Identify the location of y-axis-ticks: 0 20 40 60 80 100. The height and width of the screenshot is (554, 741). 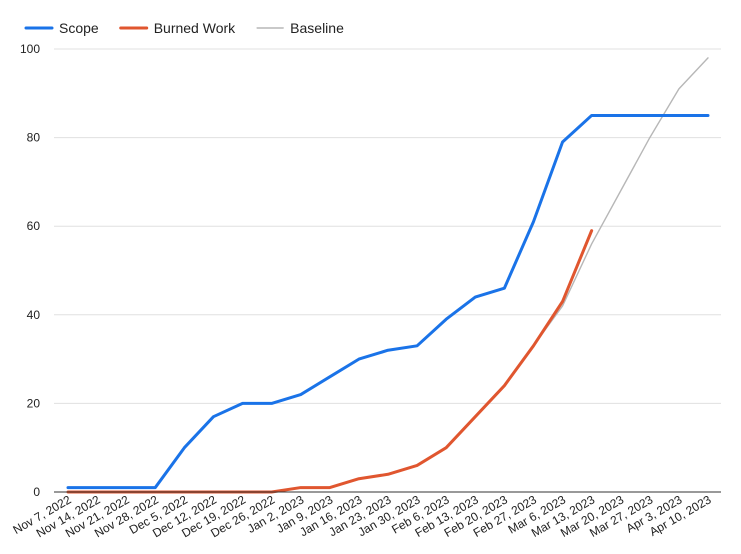
(30, 270).